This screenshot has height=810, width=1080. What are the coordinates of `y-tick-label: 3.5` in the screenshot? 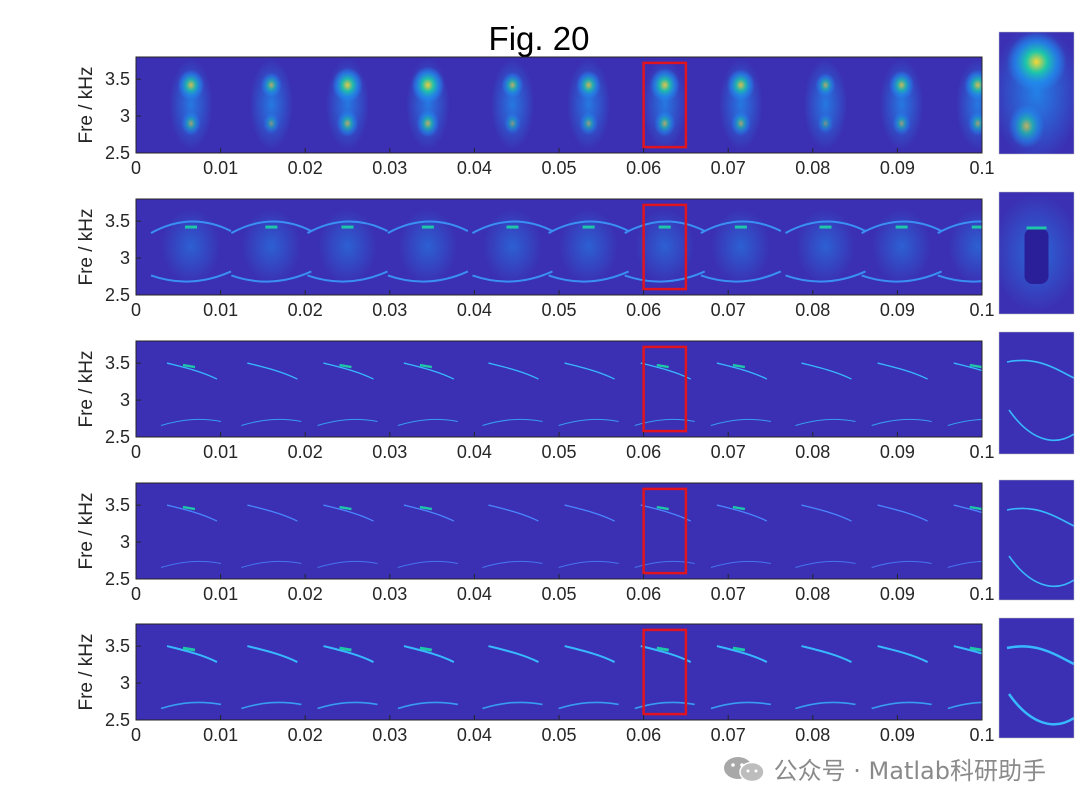 It's located at (117, 221).